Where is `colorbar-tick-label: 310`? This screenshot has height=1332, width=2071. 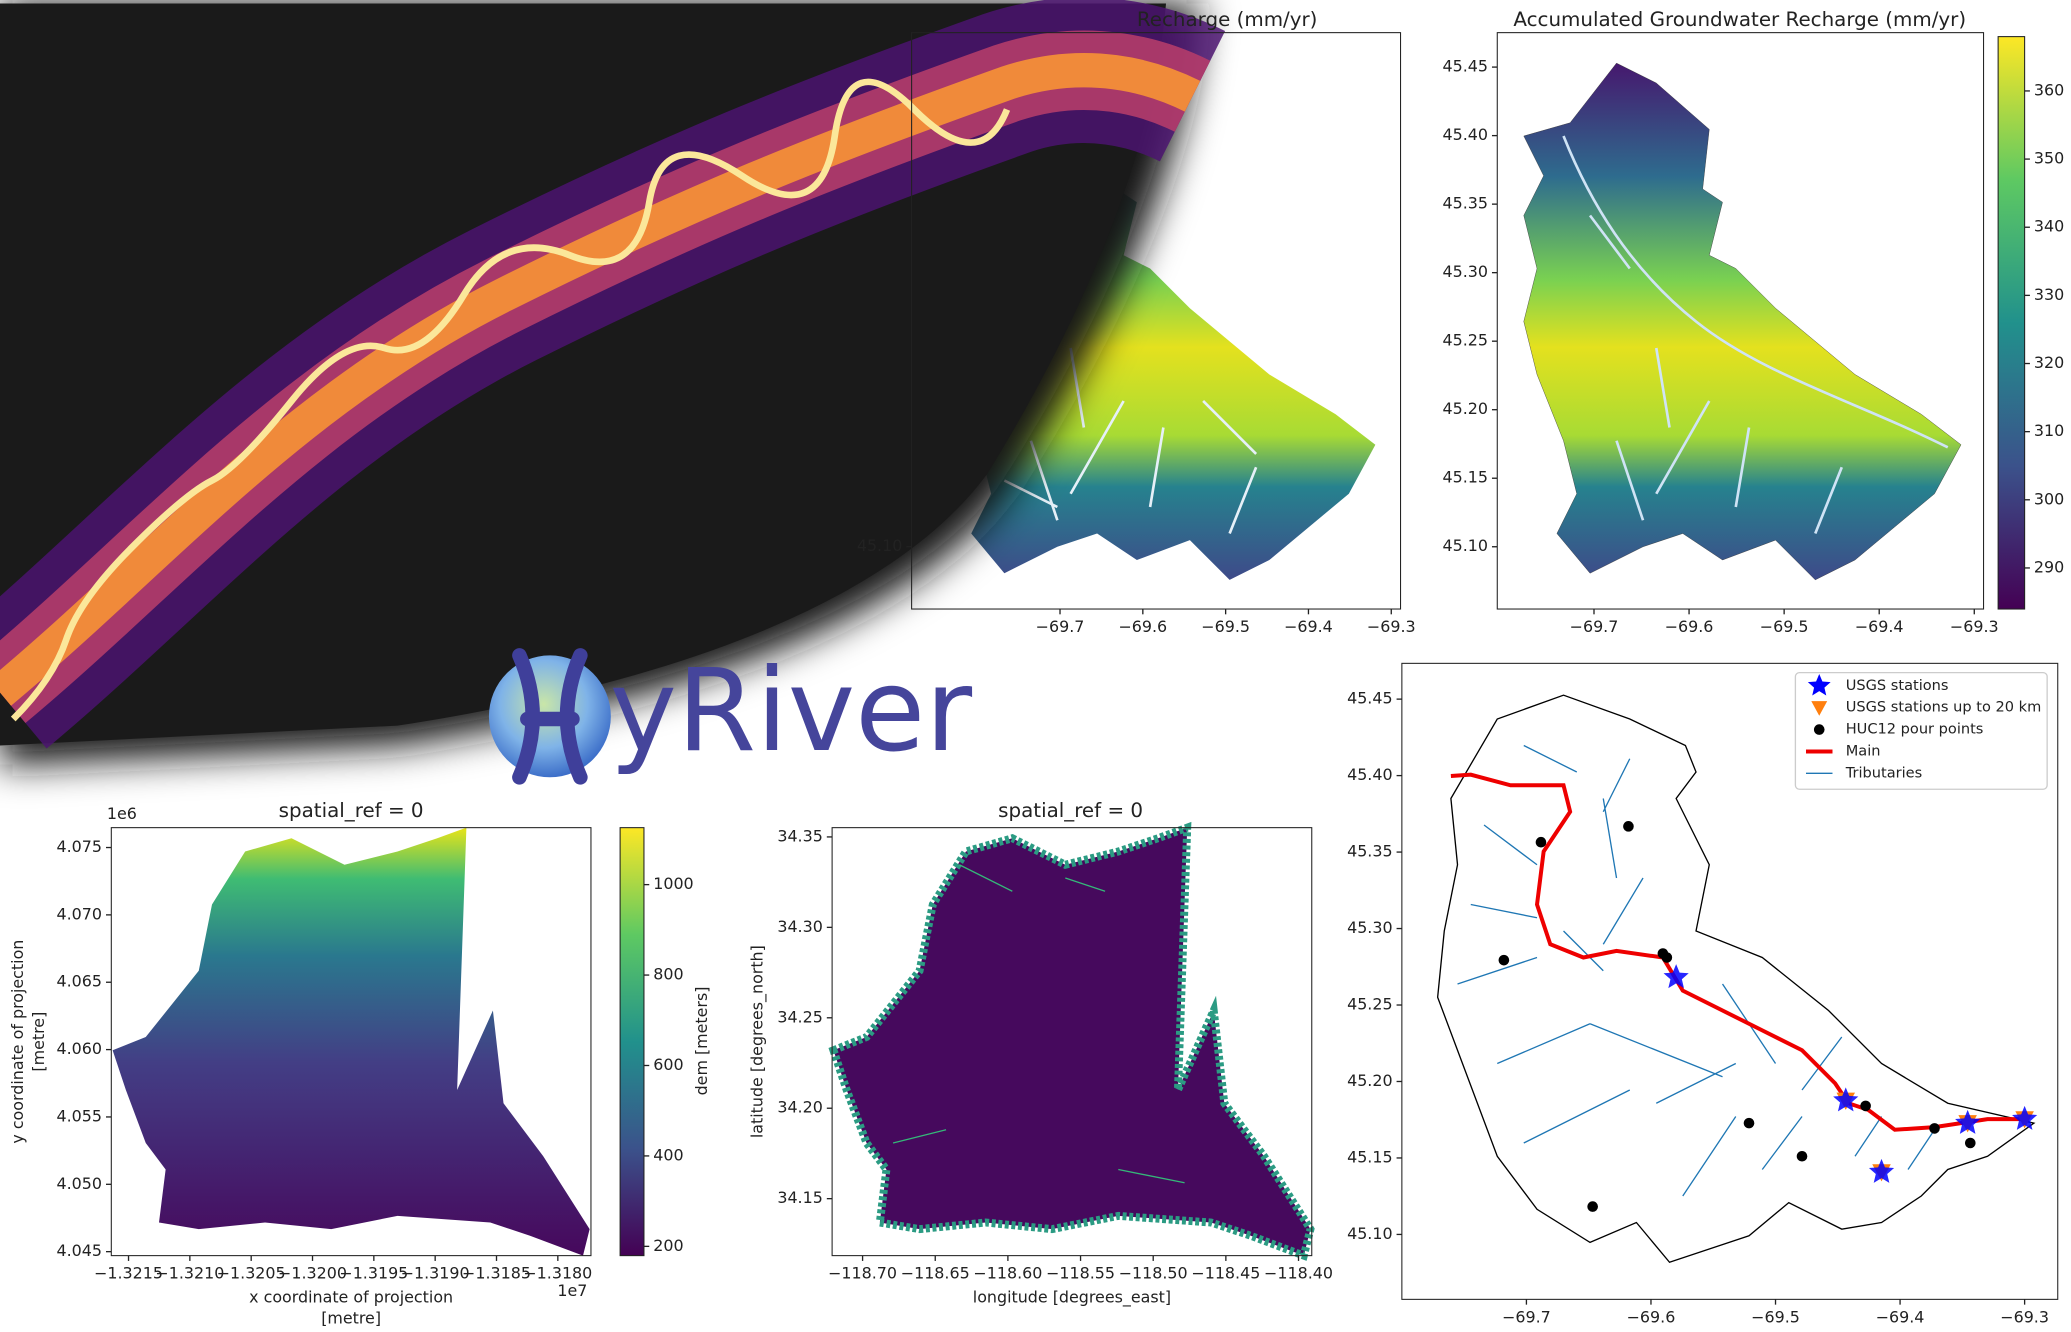
colorbar-tick-label: 310 is located at coordinates (2049, 430).